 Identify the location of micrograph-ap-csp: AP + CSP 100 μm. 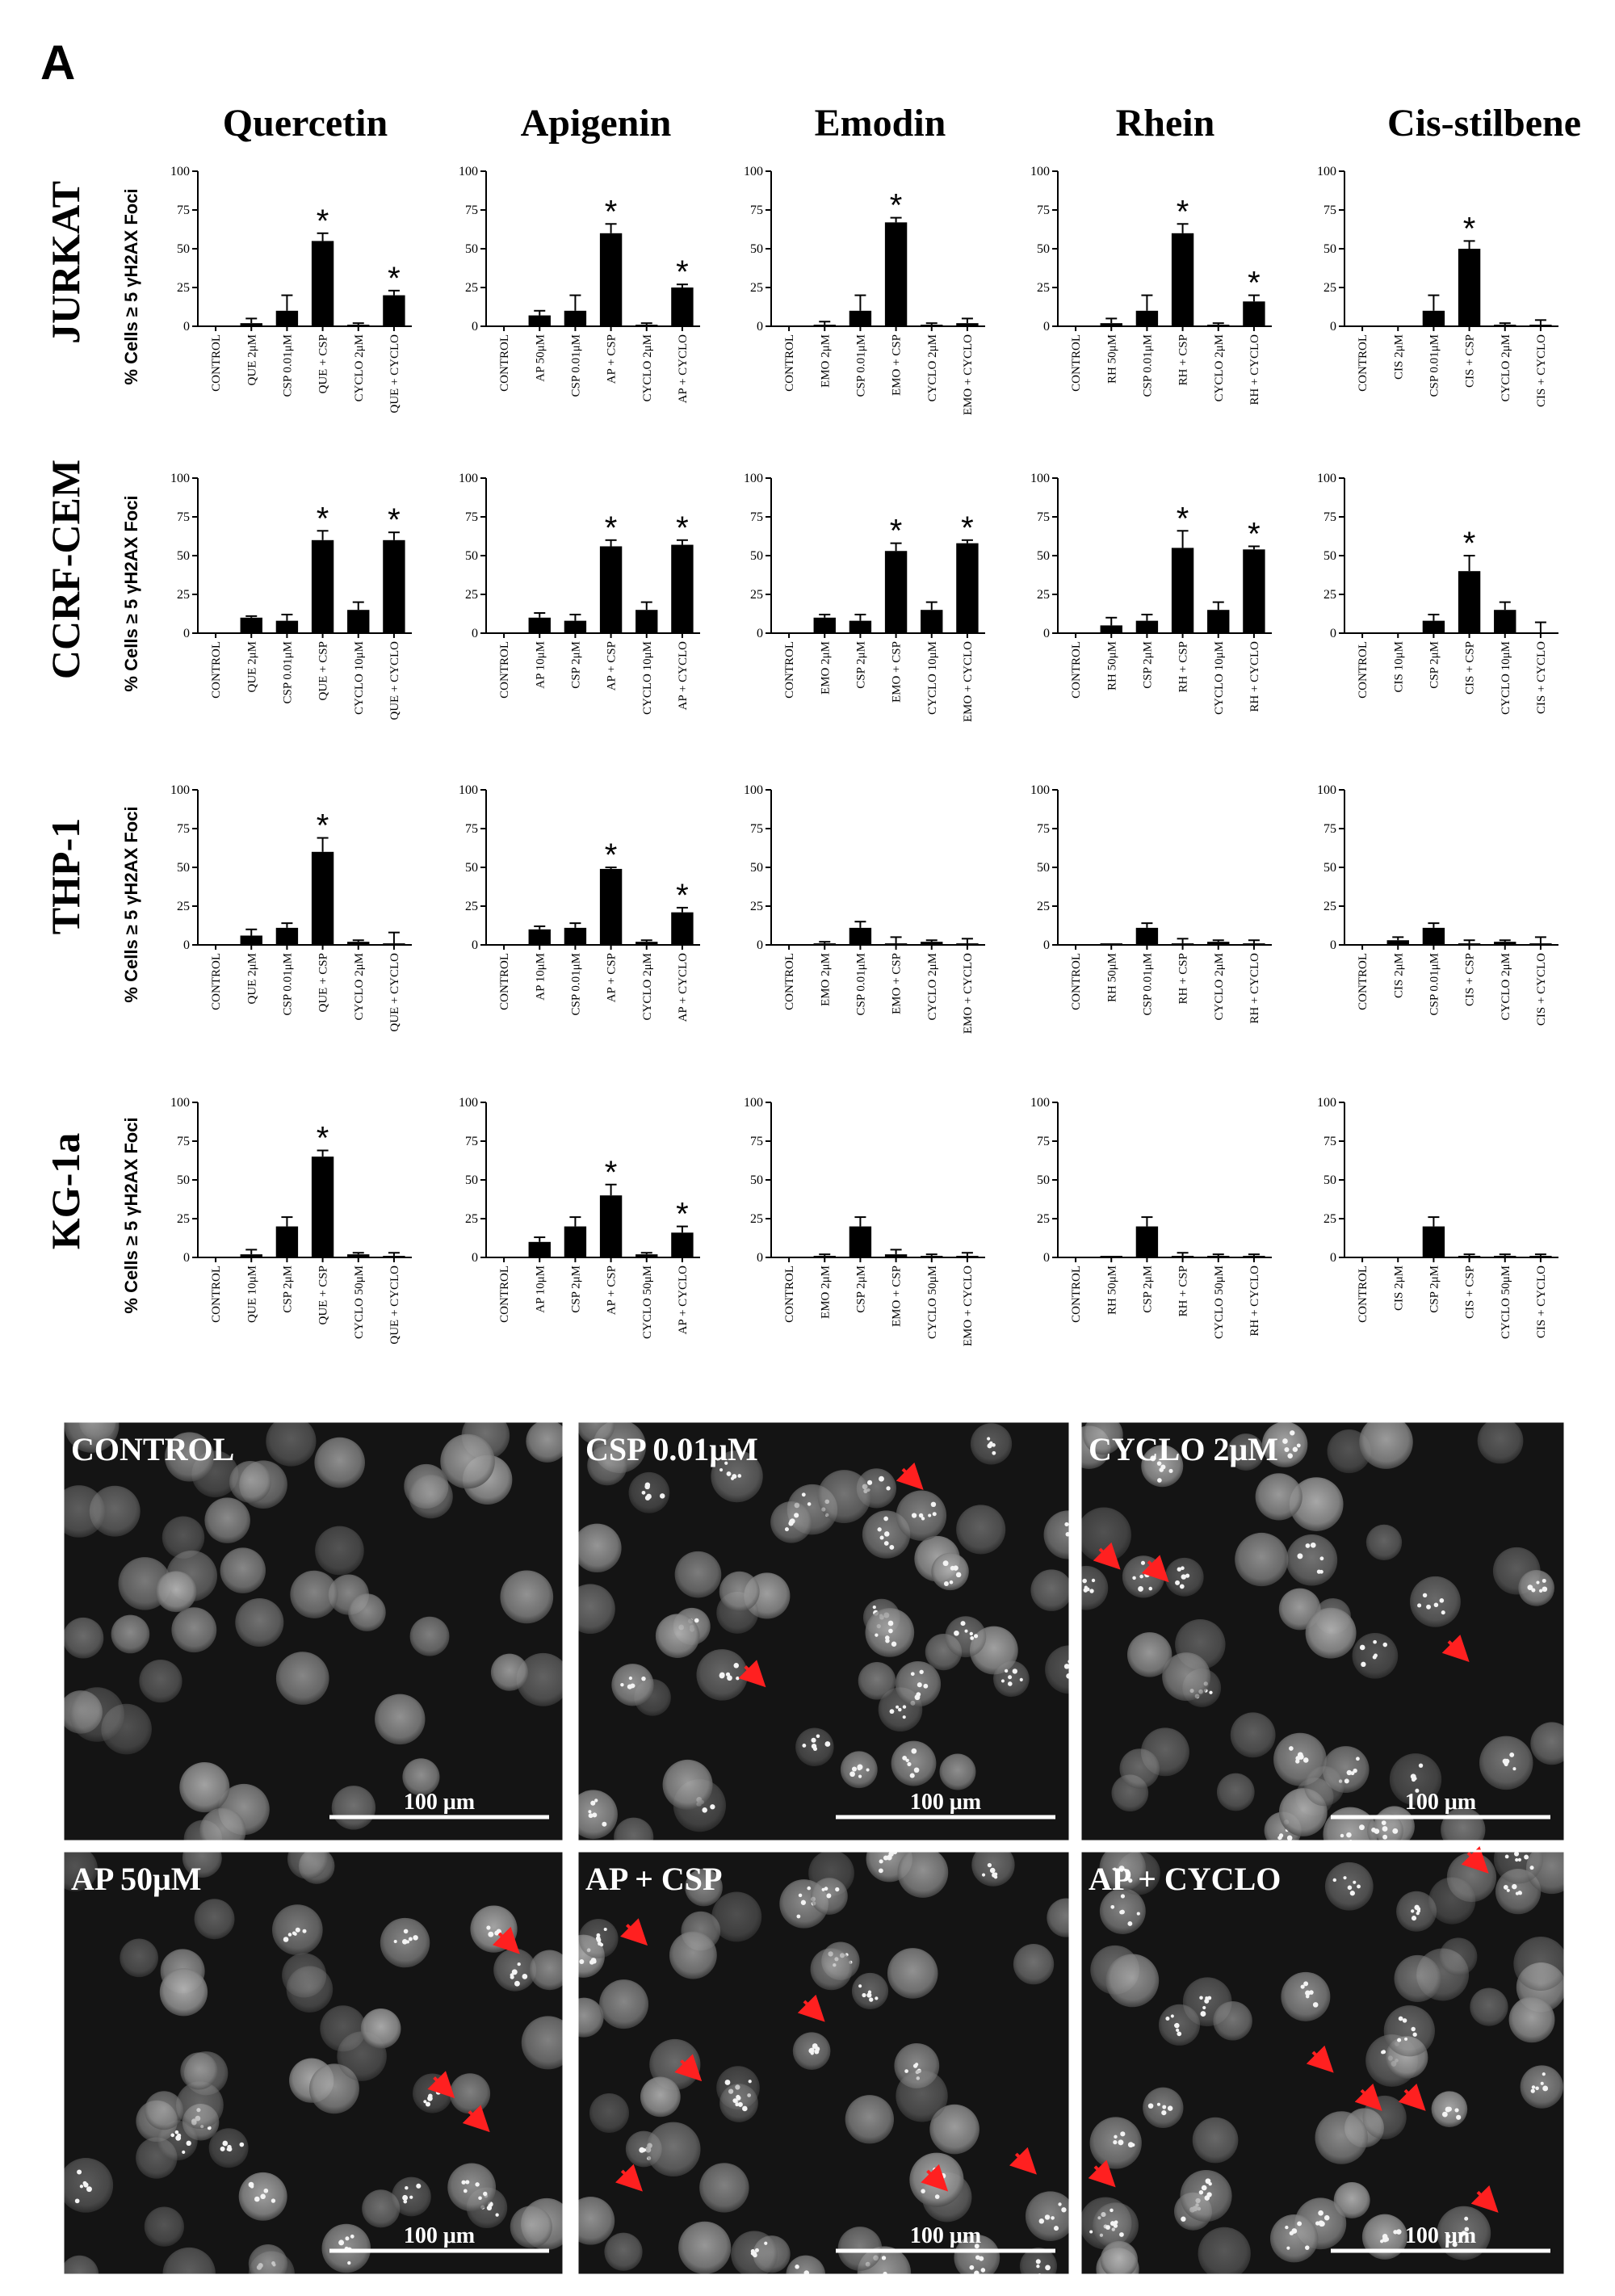
(824, 2067).